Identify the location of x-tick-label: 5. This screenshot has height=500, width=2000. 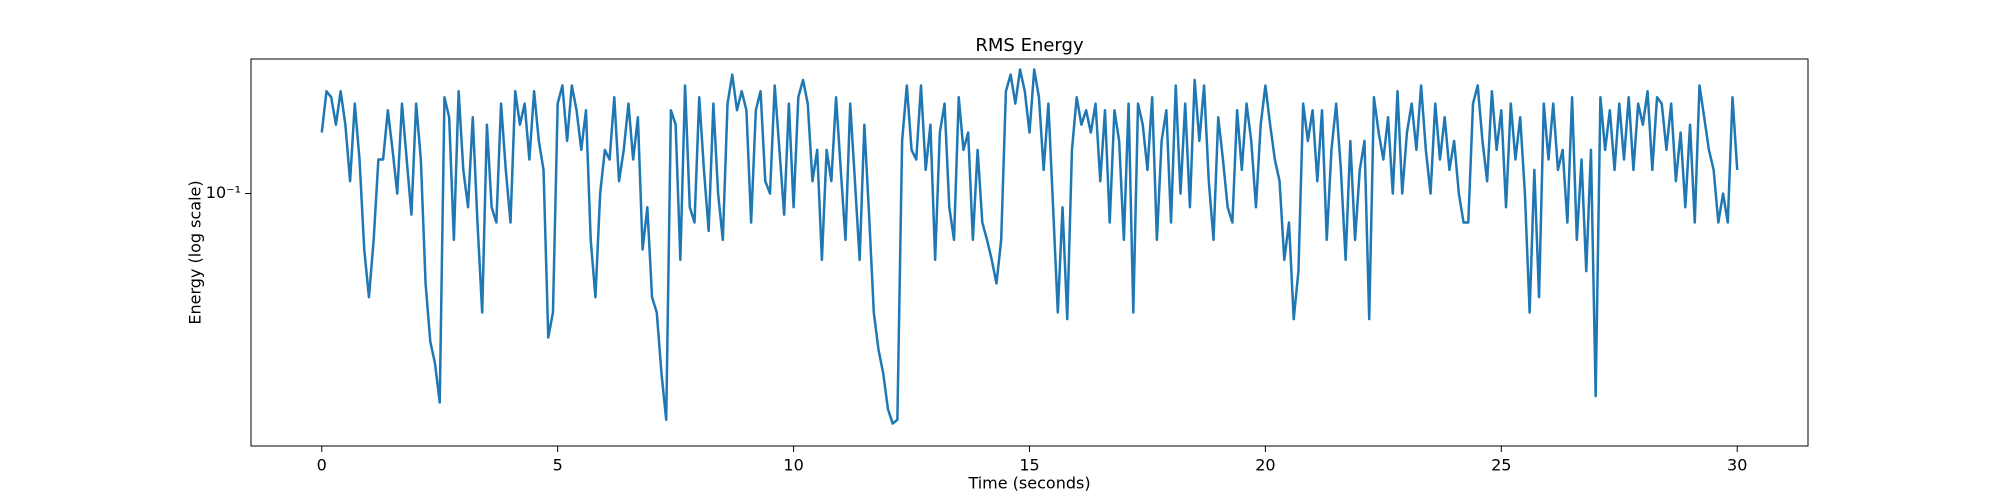
(558, 465).